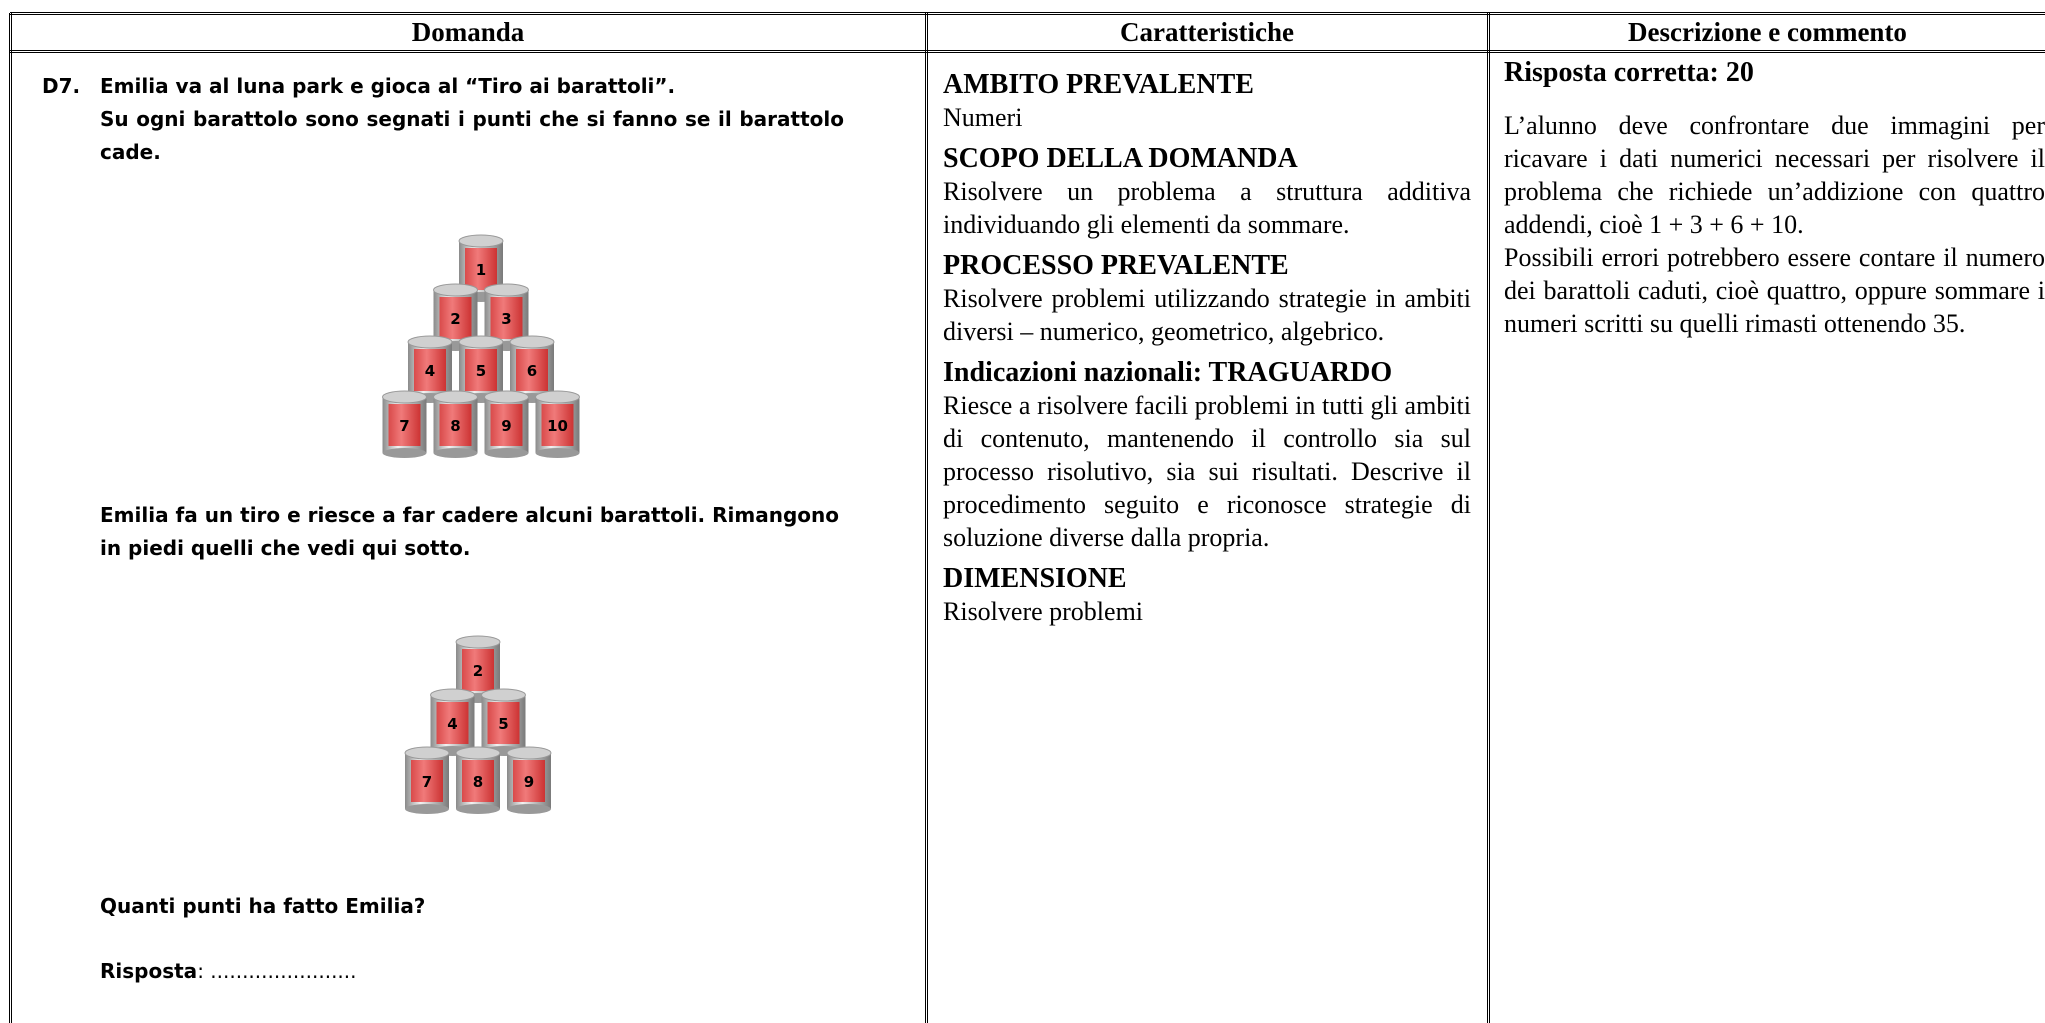  I want to click on can: 4, so click(452, 722).